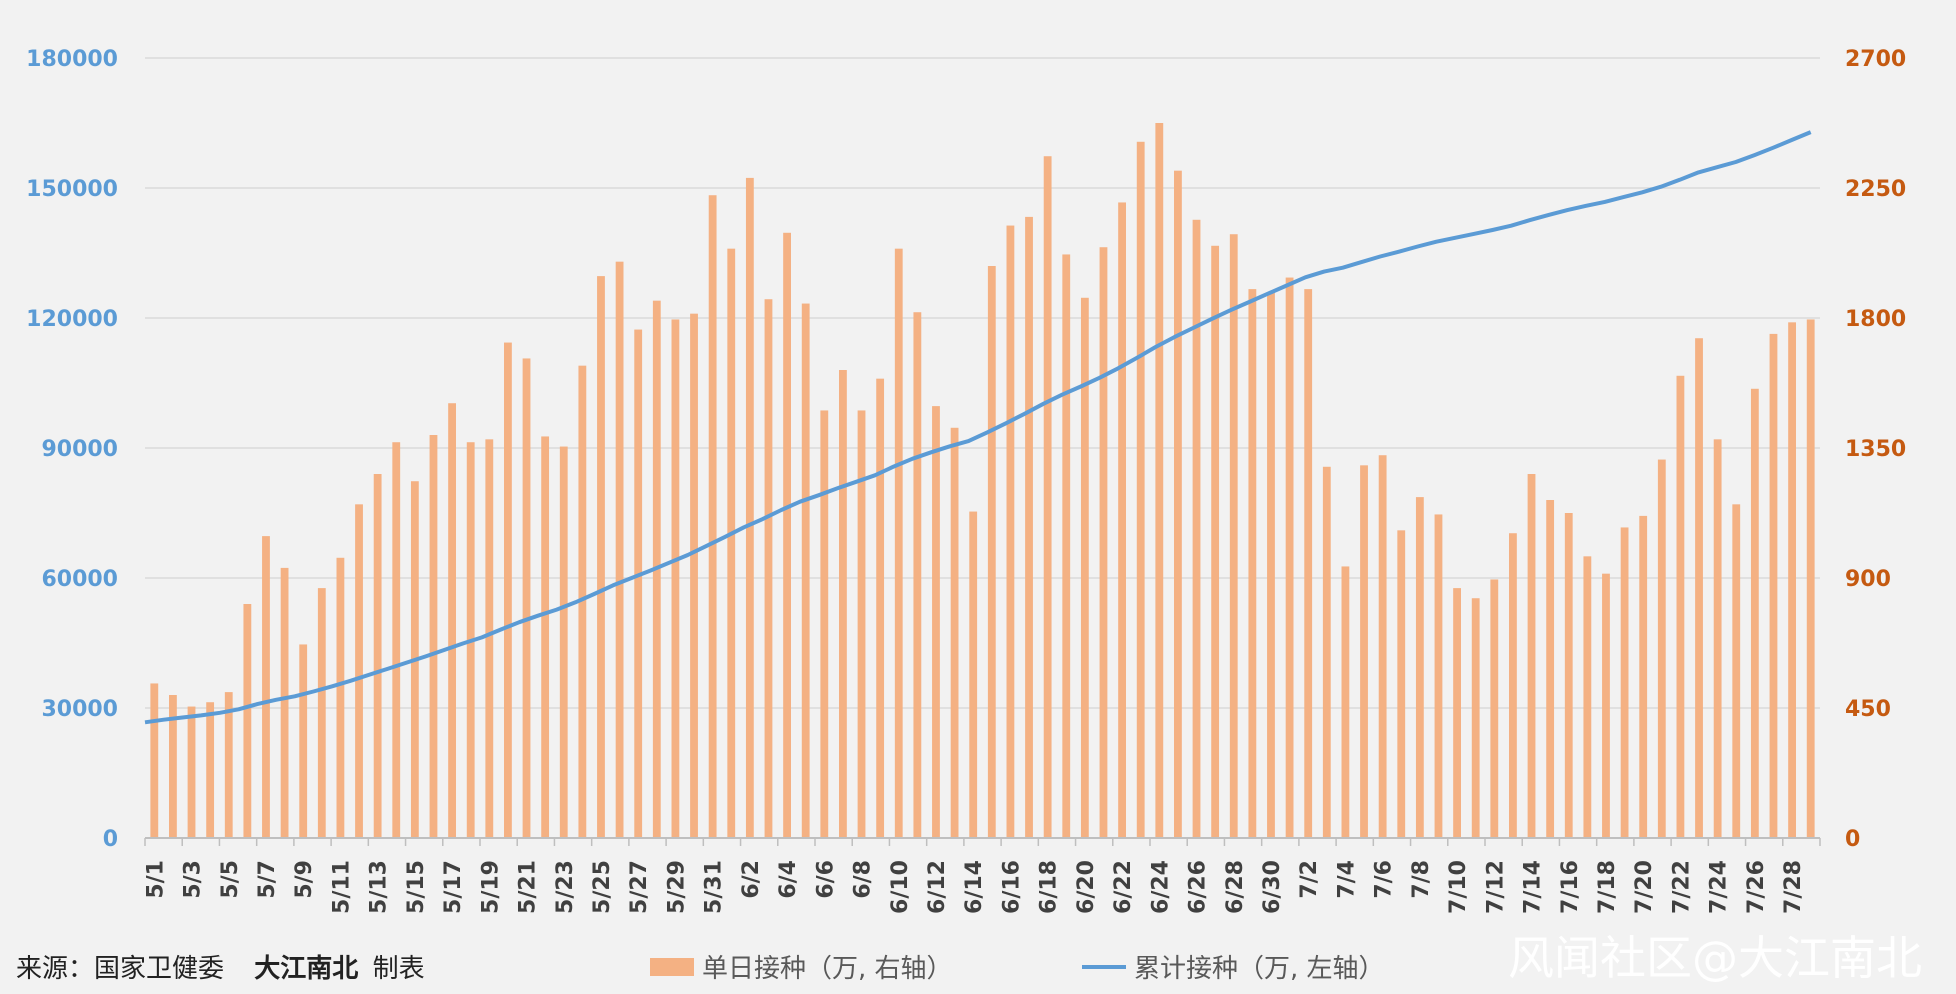  I want to click on x-tick-label: 7/10, so click(1458, 887).